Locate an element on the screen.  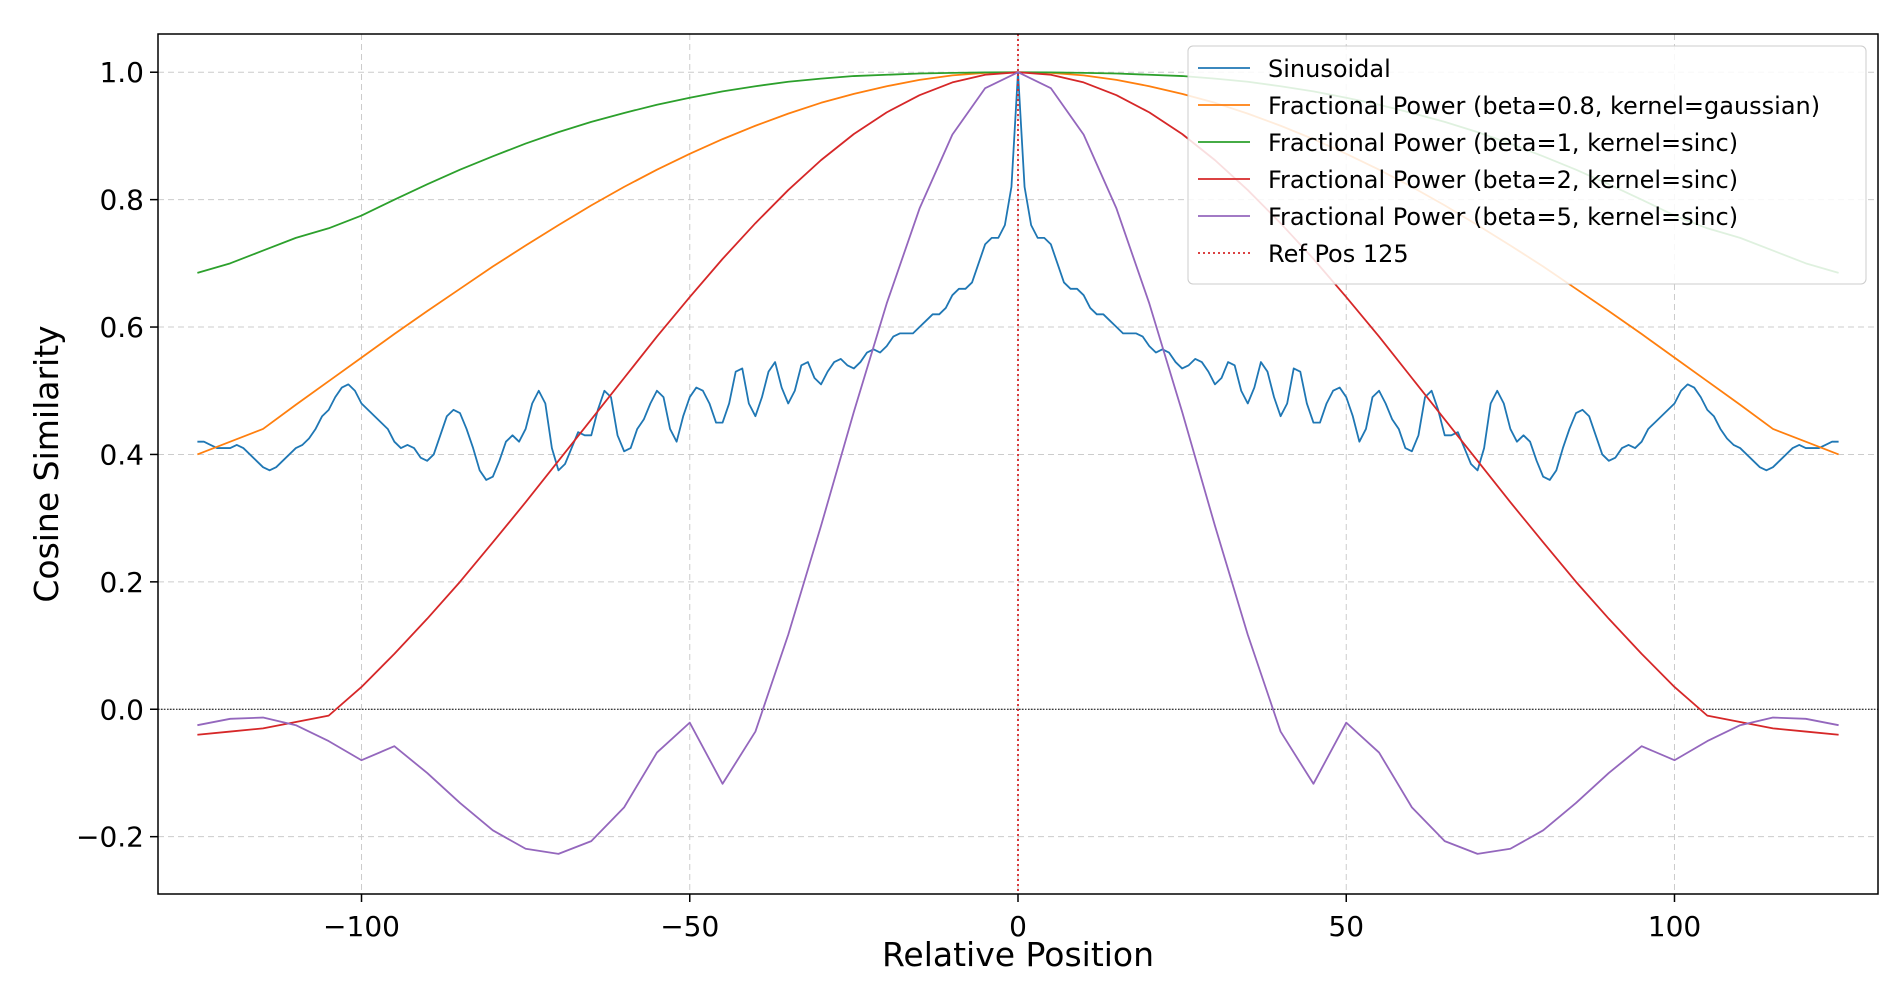
y-tick-label: 0.0 is located at coordinates (121, 709).